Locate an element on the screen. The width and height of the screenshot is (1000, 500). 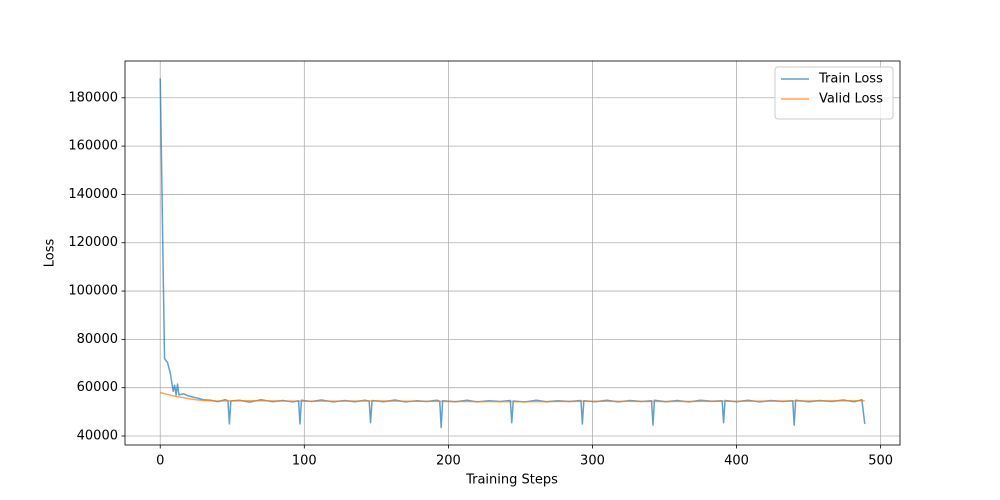
y-tick-label: 80000 is located at coordinates (97, 339).